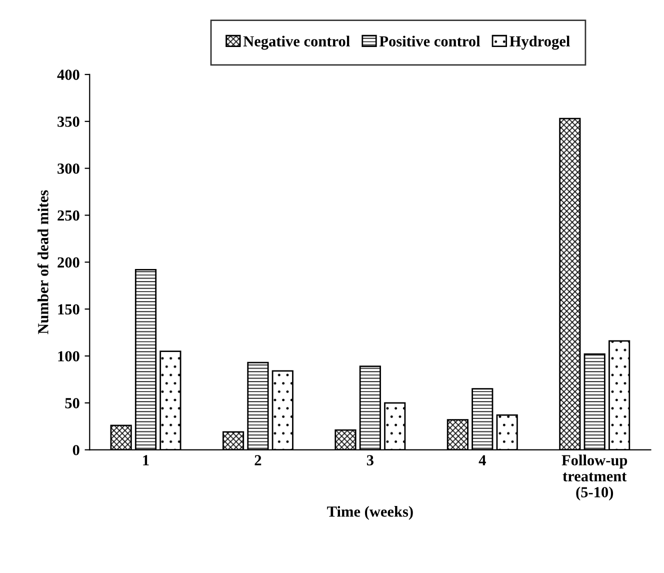 The height and width of the screenshot is (573, 664). I want to click on y-tick-label: 100, so click(69, 356).